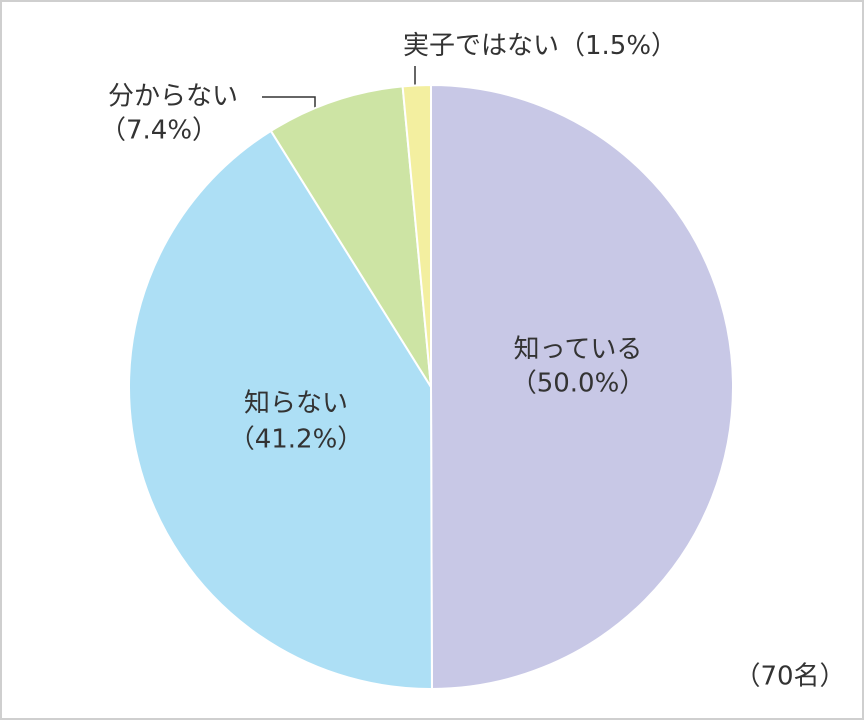  What do you see at coordinates (578, 384) in the screenshot?
I see `value-label: （50.0%）` at bounding box center [578, 384].